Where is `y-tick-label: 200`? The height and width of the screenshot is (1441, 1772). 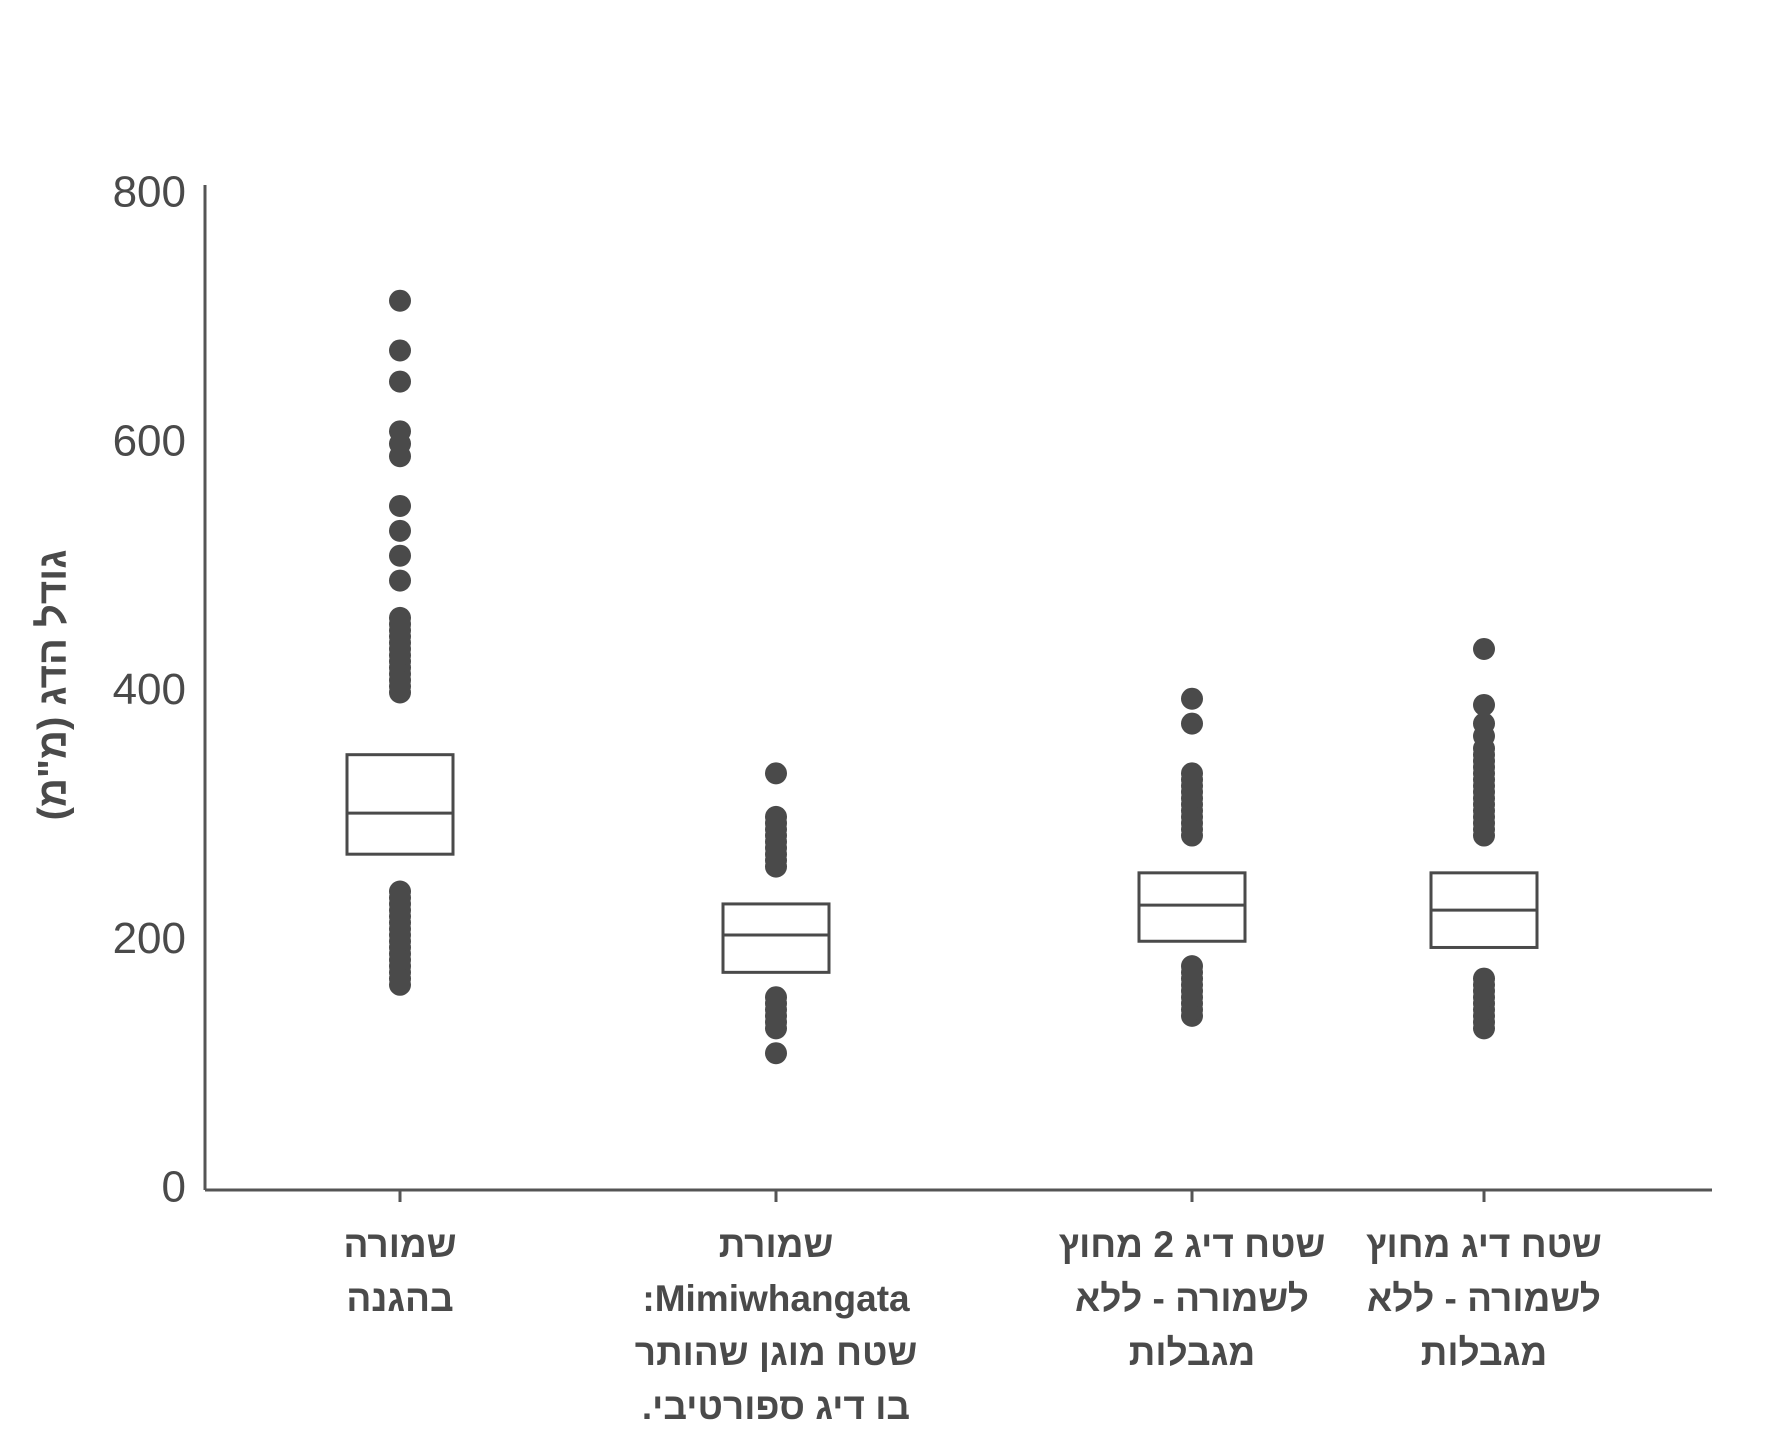
y-tick-label: 200 is located at coordinates (149, 938).